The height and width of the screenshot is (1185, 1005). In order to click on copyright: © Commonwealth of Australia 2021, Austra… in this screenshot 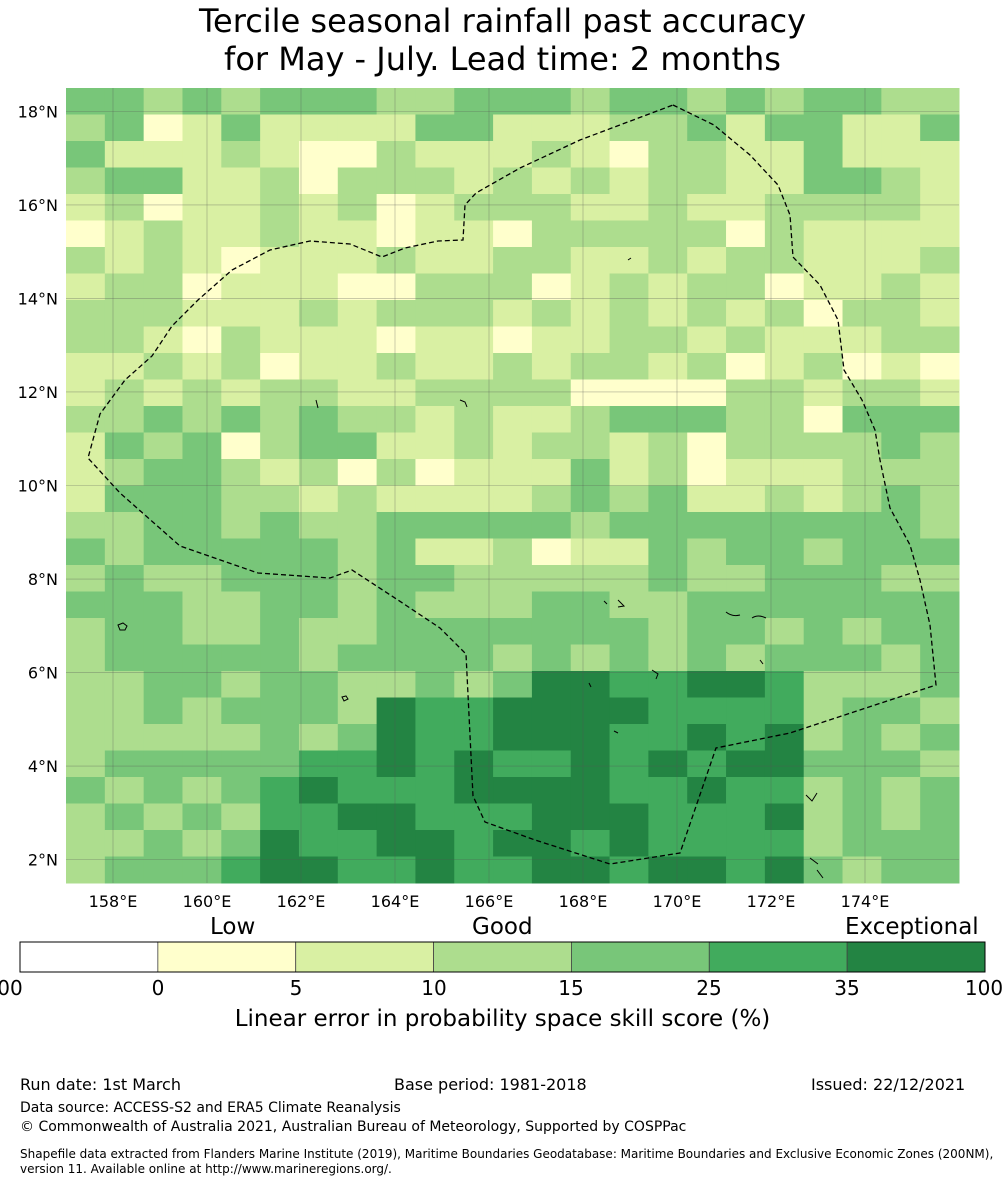, I will do `click(353, 1127)`.